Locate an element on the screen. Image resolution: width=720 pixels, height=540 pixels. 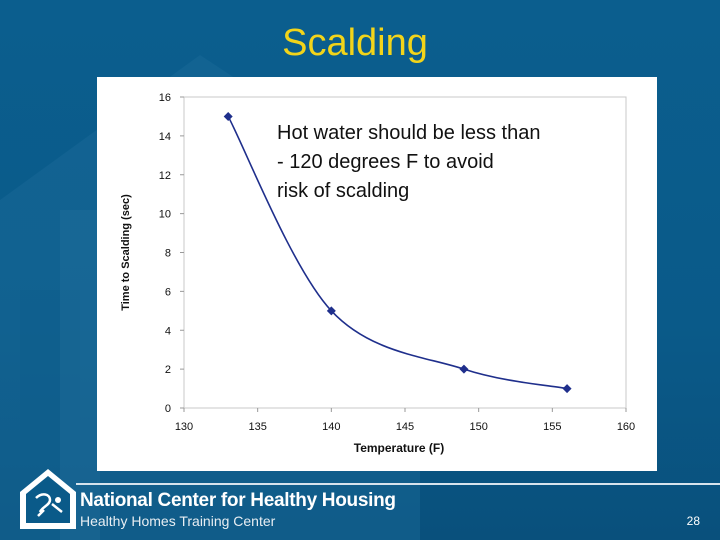
y-tick-label: 16 is located at coordinates (165, 98).